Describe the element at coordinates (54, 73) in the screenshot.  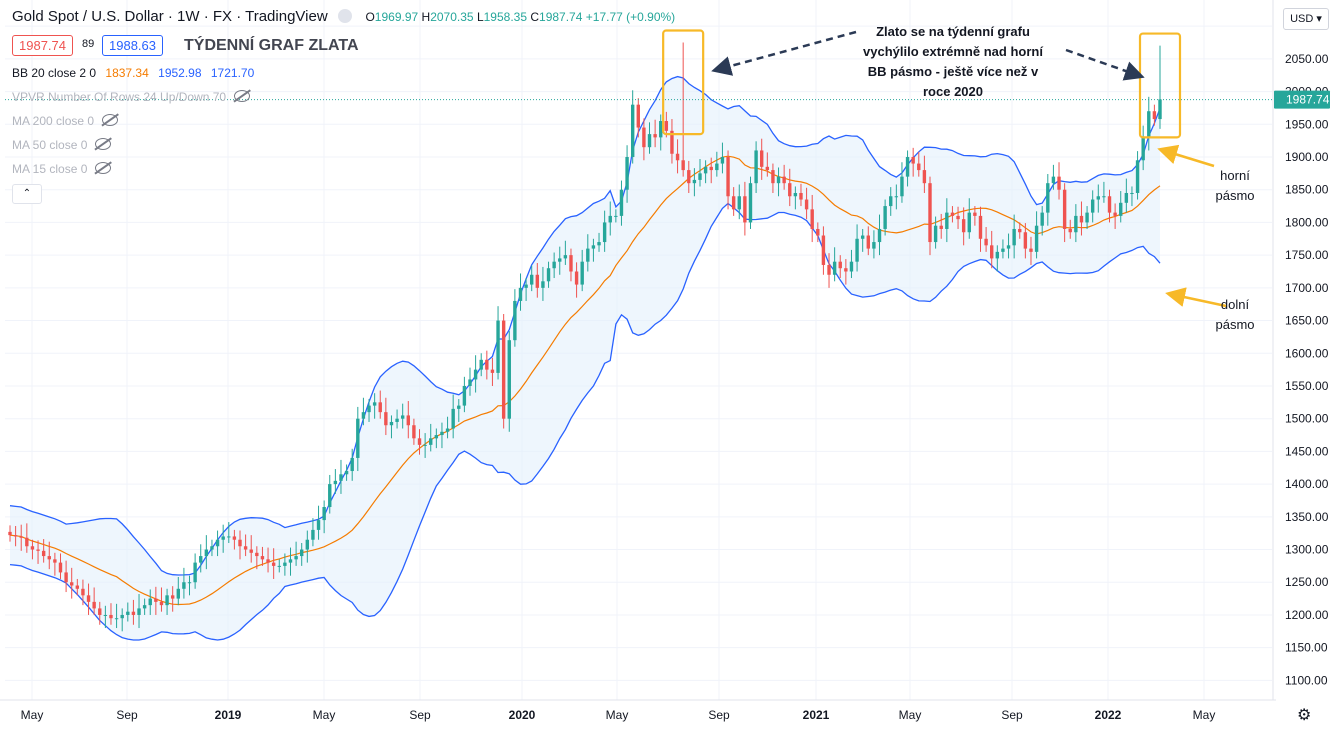
I see `bb-label: BB 20 close 2 0` at that location.